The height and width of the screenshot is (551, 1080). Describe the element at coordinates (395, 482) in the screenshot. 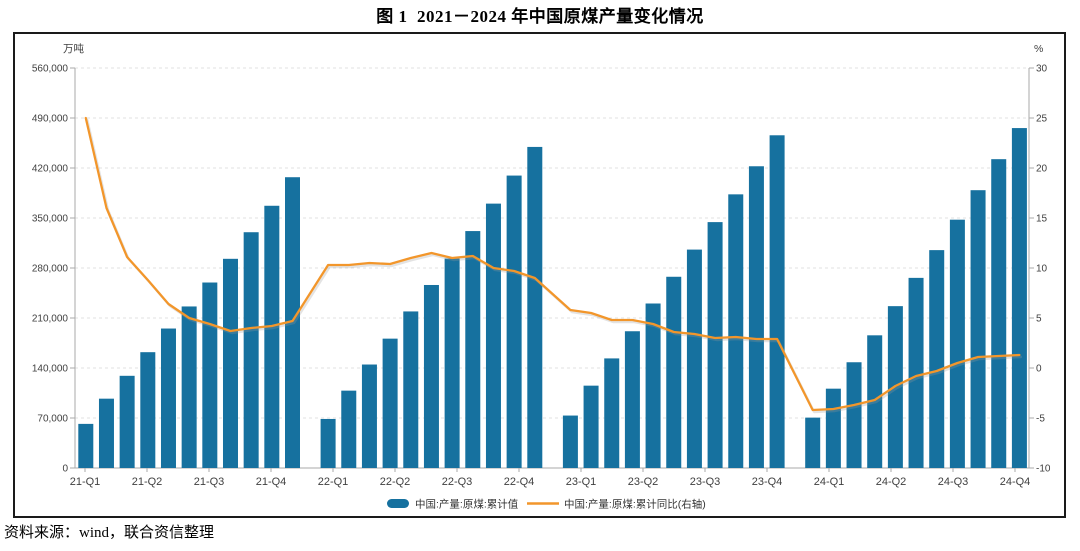

I see `x-tick-label: 22-Q2` at that location.